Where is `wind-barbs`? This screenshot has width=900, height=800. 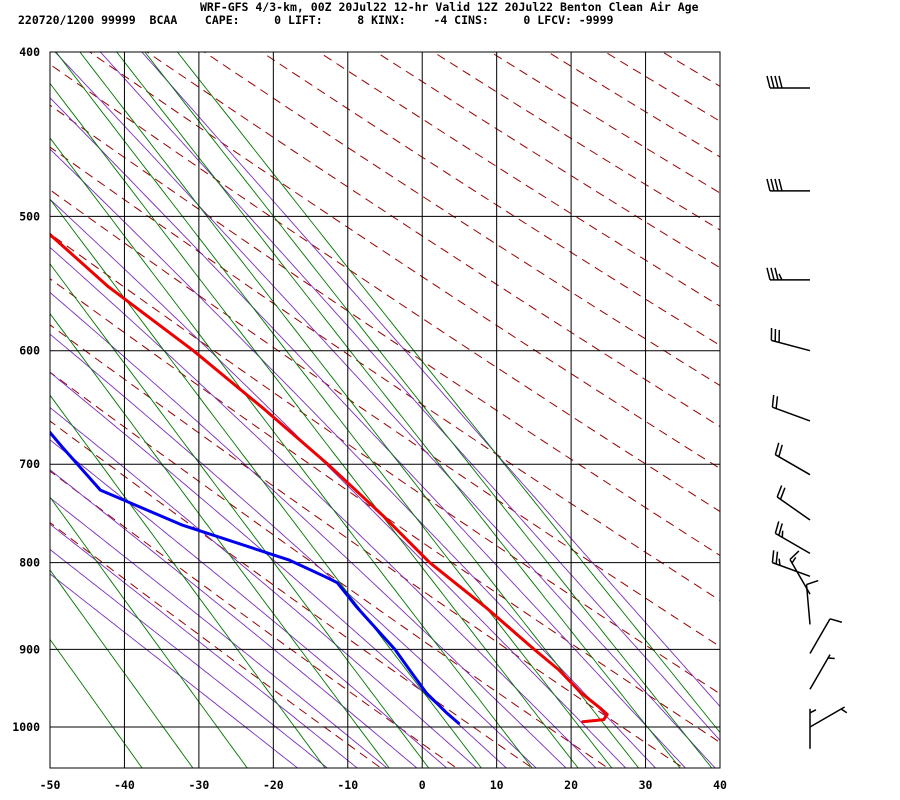 wind-barbs is located at coordinates (807, 412).